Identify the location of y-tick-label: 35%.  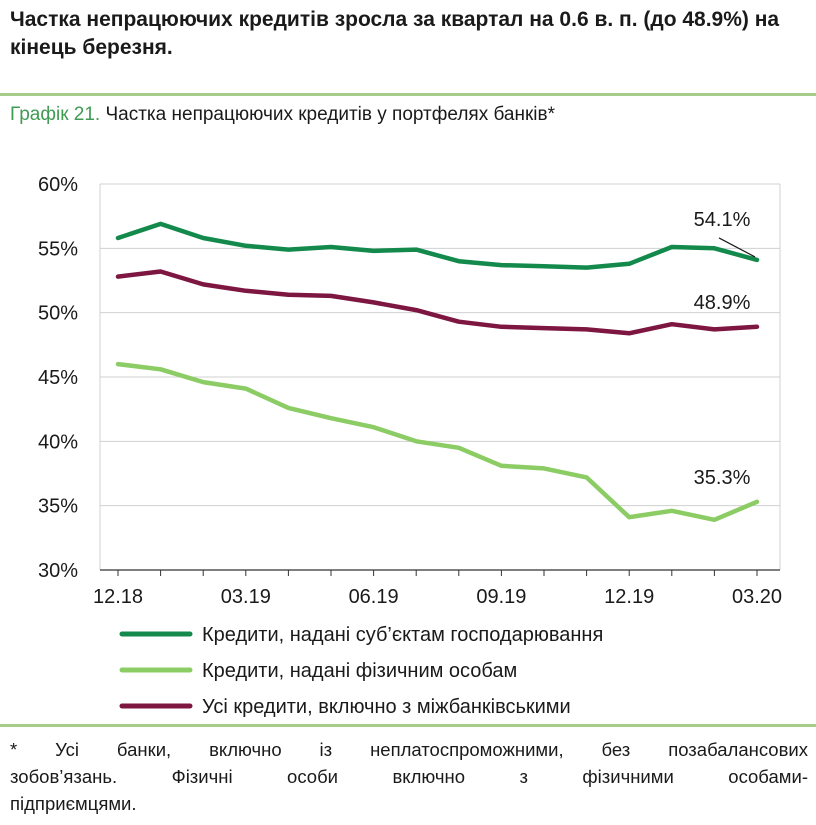
(58, 507).